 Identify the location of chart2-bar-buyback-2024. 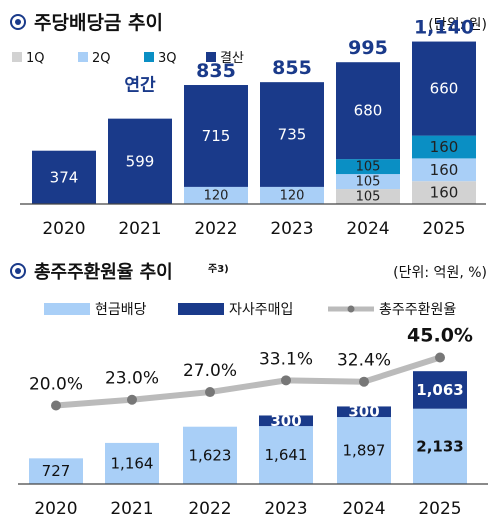
(364, 412).